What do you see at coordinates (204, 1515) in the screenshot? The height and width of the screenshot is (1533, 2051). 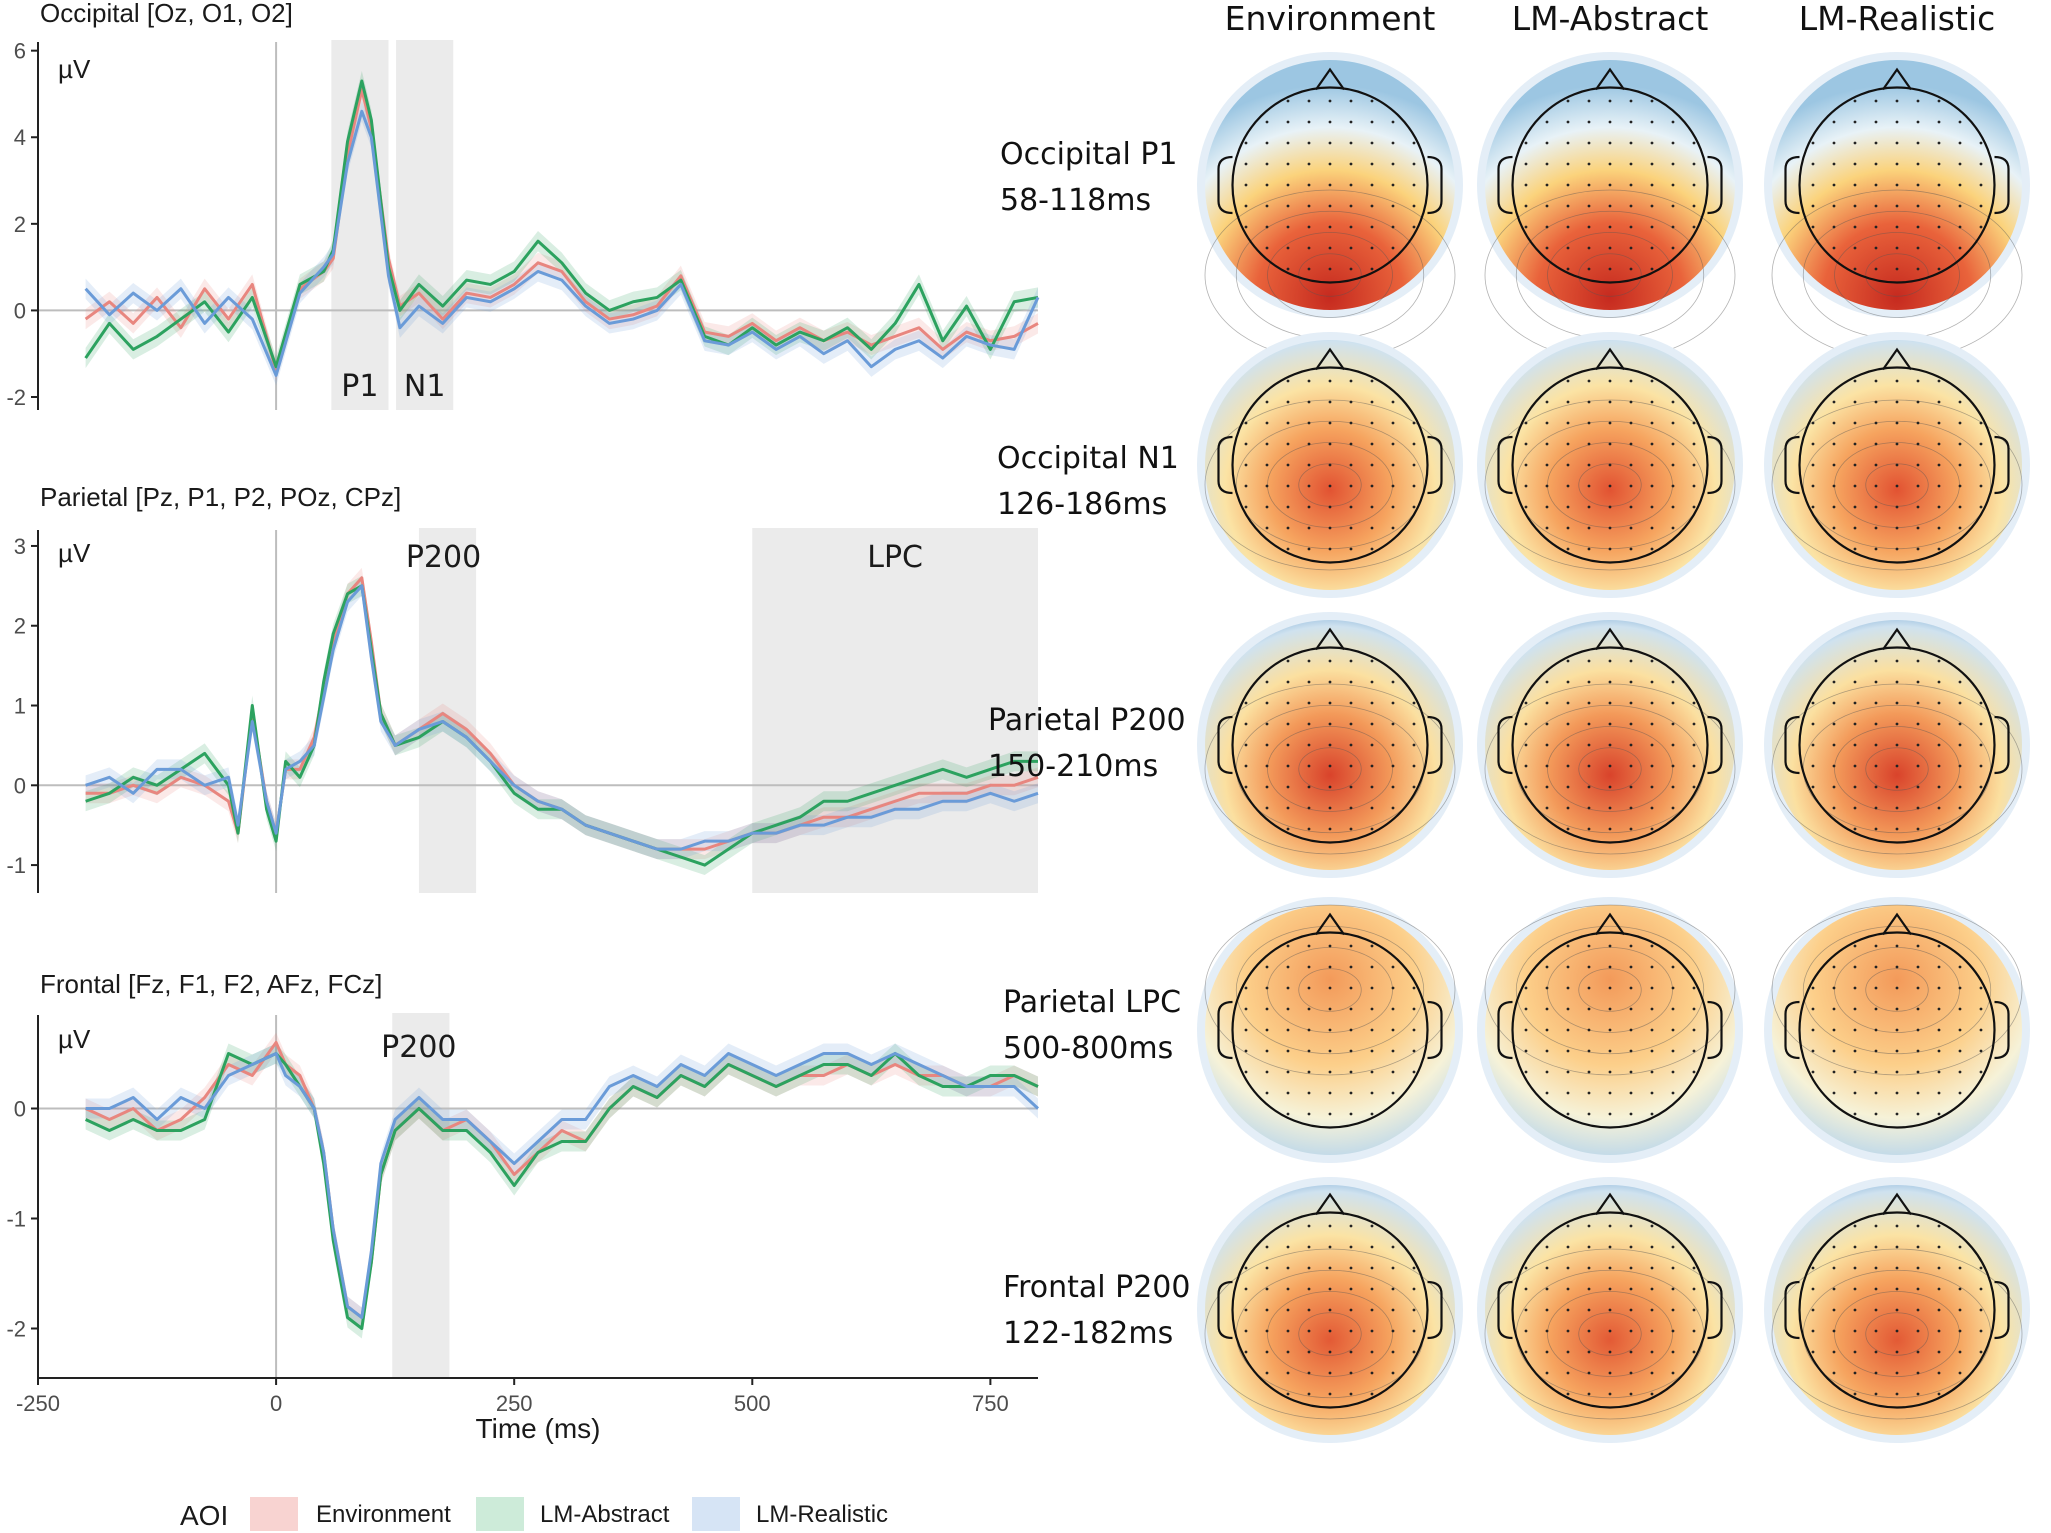 I see `legend-title: AOI` at bounding box center [204, 1515].